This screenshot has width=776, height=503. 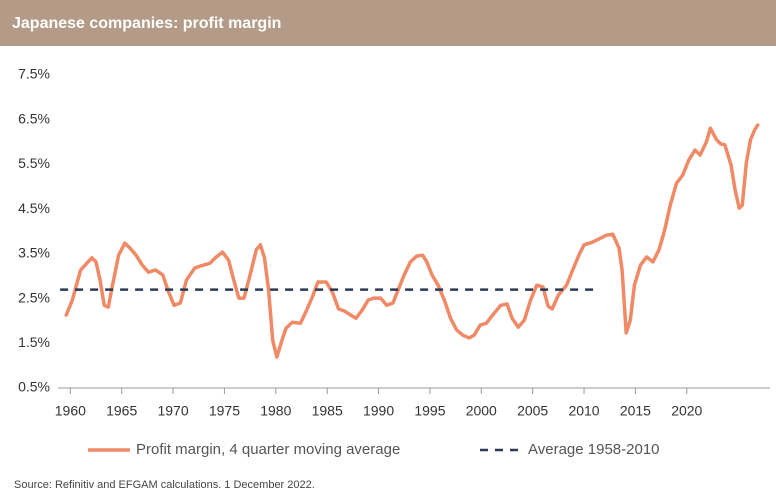 What do you see at coordinates (378, 411) in the screenshot?
I see `x-tick-label: 1990` at bounding box center [378, 411].